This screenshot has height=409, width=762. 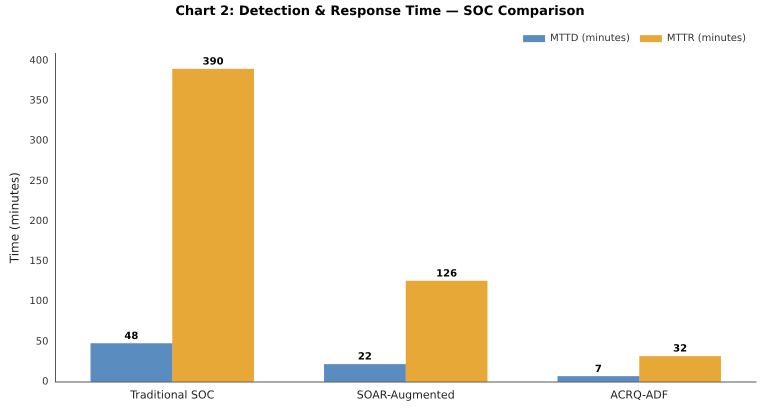 What do you see at coordinates (447, 274) in the screenshot?
I see `data-label: 126` at bounding box center [447, 274].